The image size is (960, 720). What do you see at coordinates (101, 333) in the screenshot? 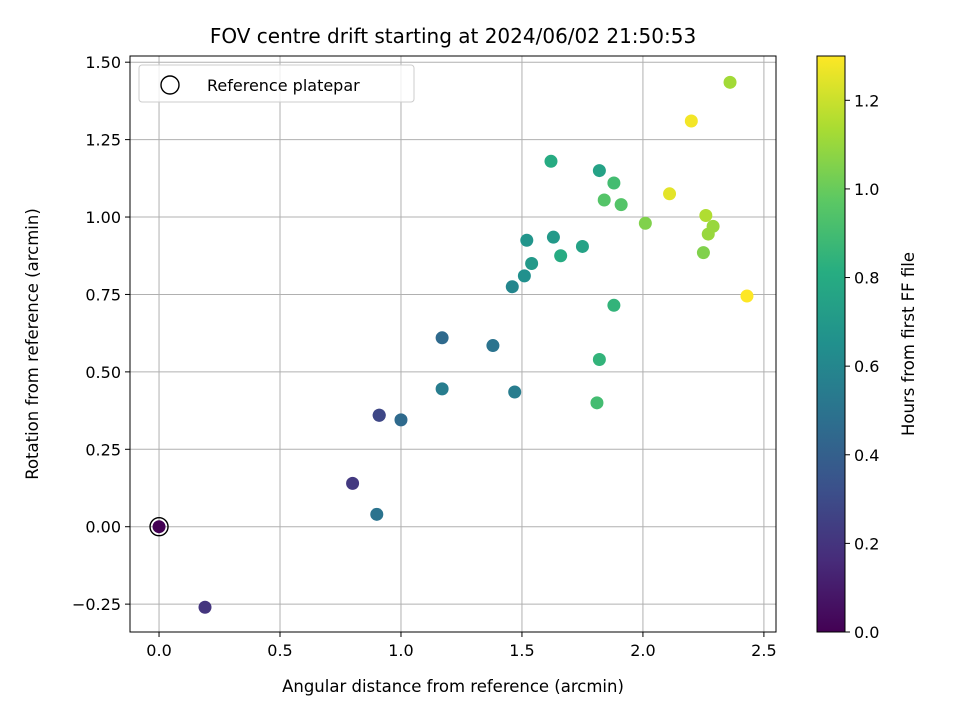
I see `y-axis: −0.25 0.00 0.25 0.50 0.75 1.00 1.25 1.50` at bounding box center [101, 333].